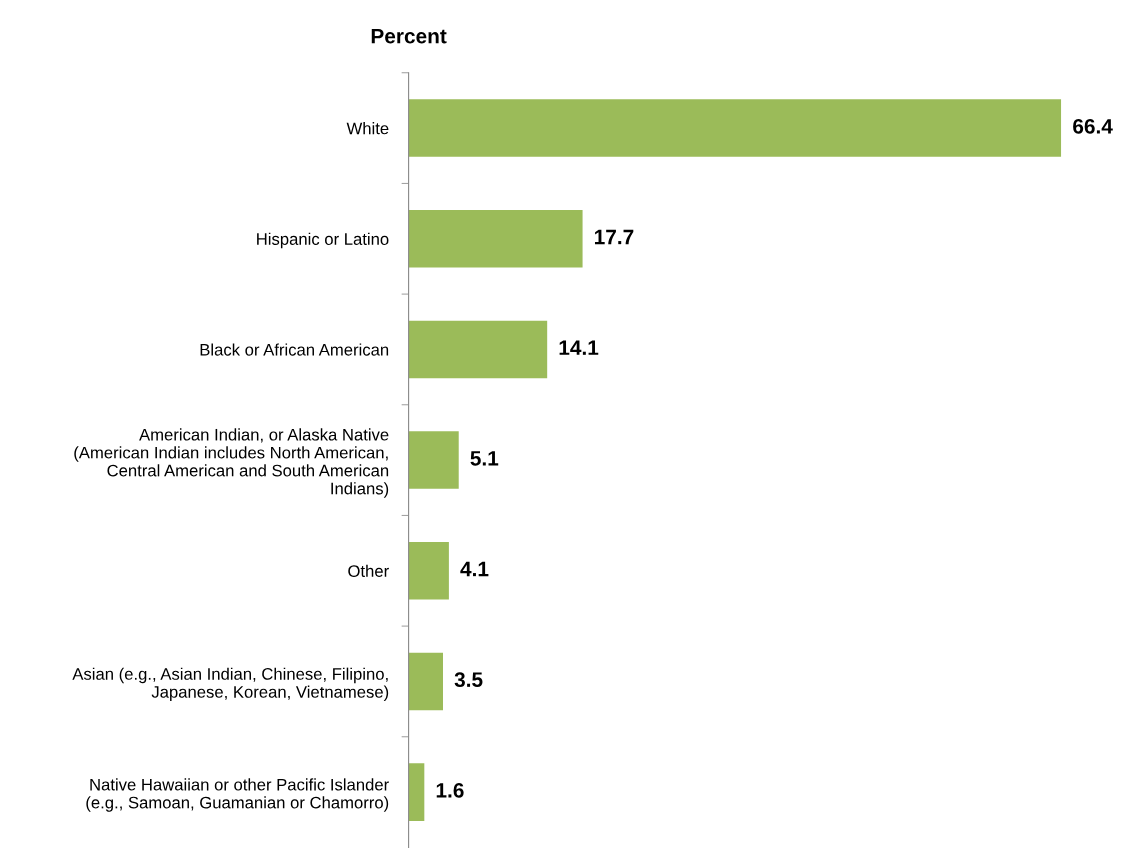  Describe the element at coordinates (1093, 126) in the screenshot. I see `data-label: 66.4` at that location.